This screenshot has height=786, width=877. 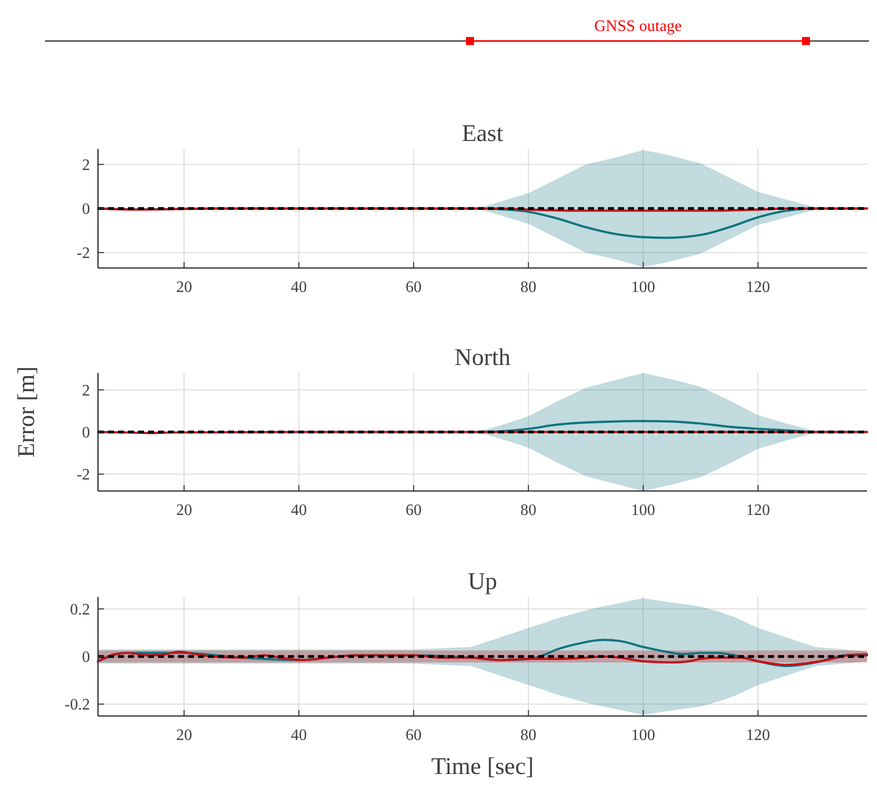 What do you see at coordinates (483, 134) in the screenshot?
I see `chart-title: East` at bounding box center [483, 134].